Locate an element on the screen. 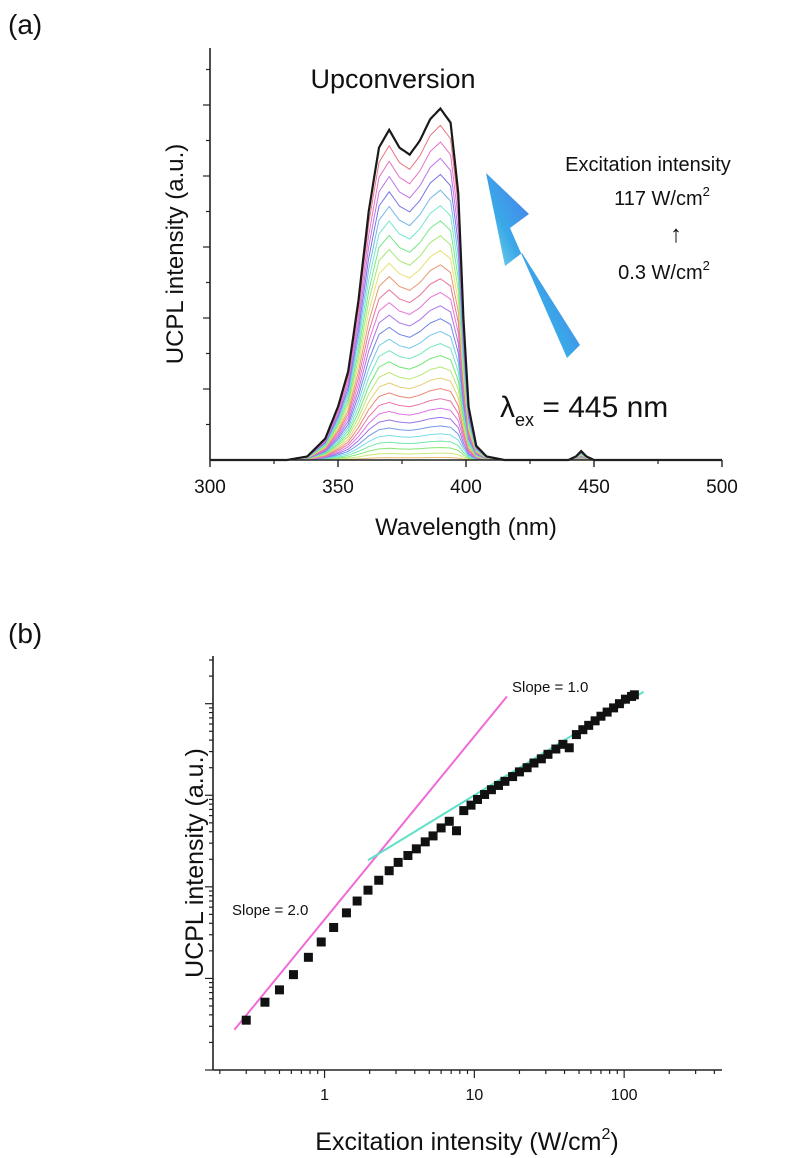 Image resolution: width=795 pixels, height=1158 pixels. excitation-intensity-label: Excitation intensity is located at coordinates (648, 165).